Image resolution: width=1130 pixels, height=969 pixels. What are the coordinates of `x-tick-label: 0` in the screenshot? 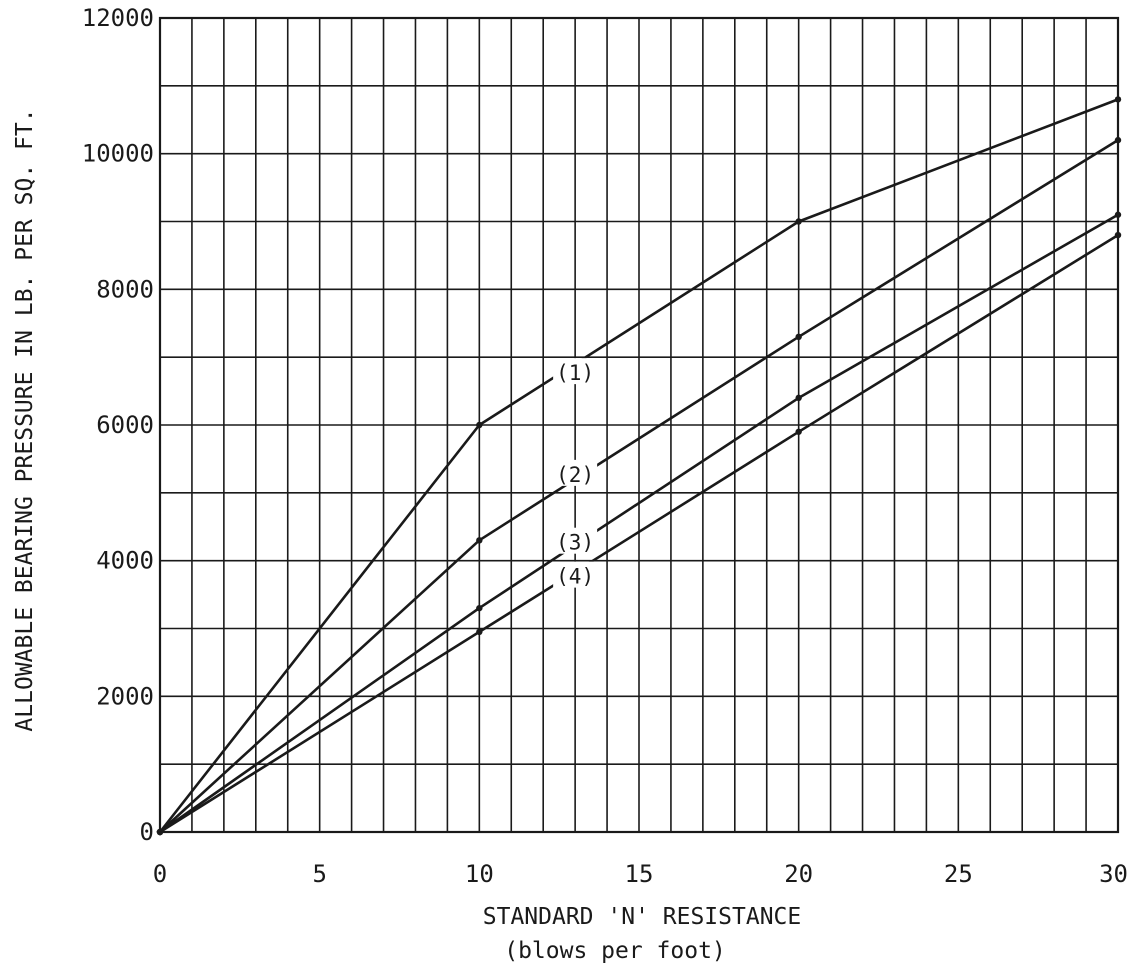 It's located at (160, 874).